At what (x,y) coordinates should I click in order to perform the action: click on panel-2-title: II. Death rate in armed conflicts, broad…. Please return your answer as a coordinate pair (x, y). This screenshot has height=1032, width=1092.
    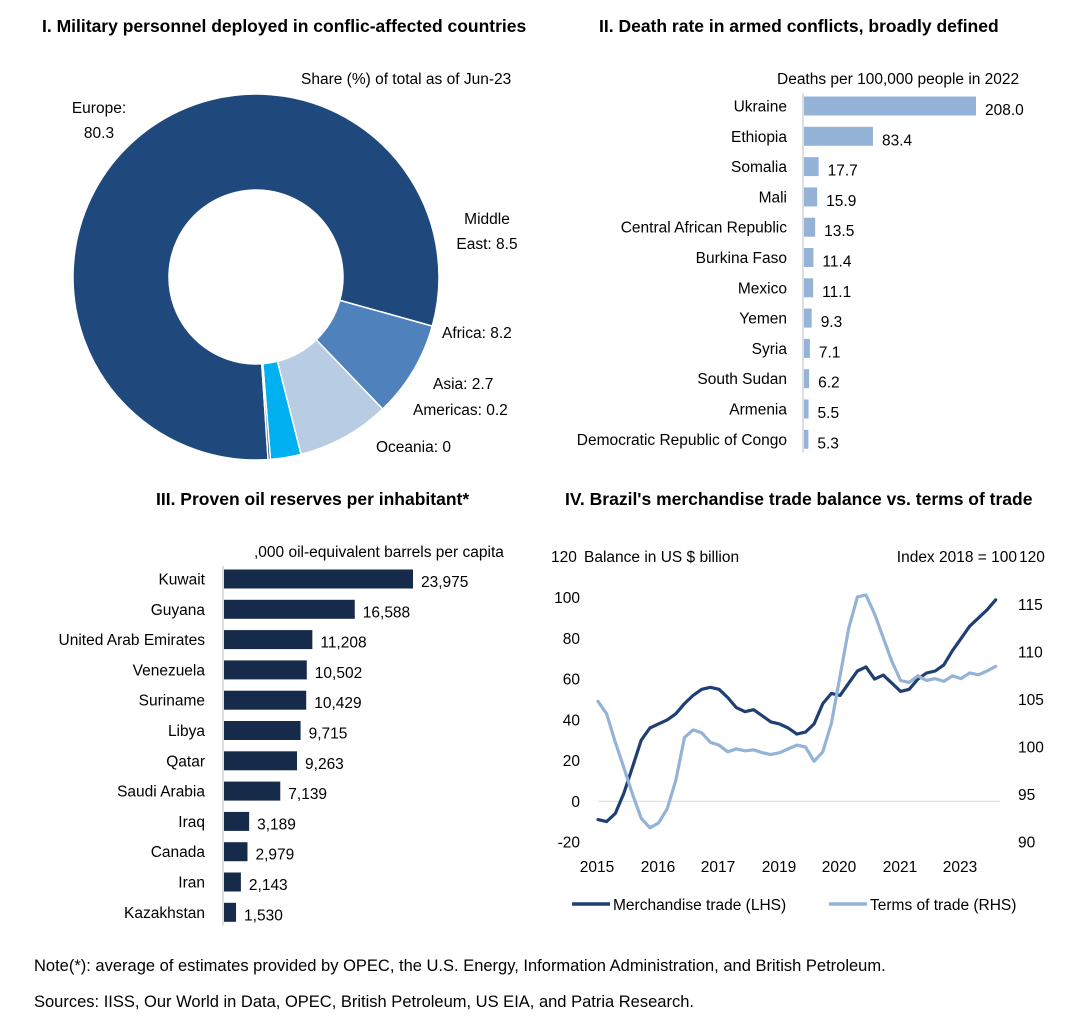
    Looking at the image, I should click on (799, 26).